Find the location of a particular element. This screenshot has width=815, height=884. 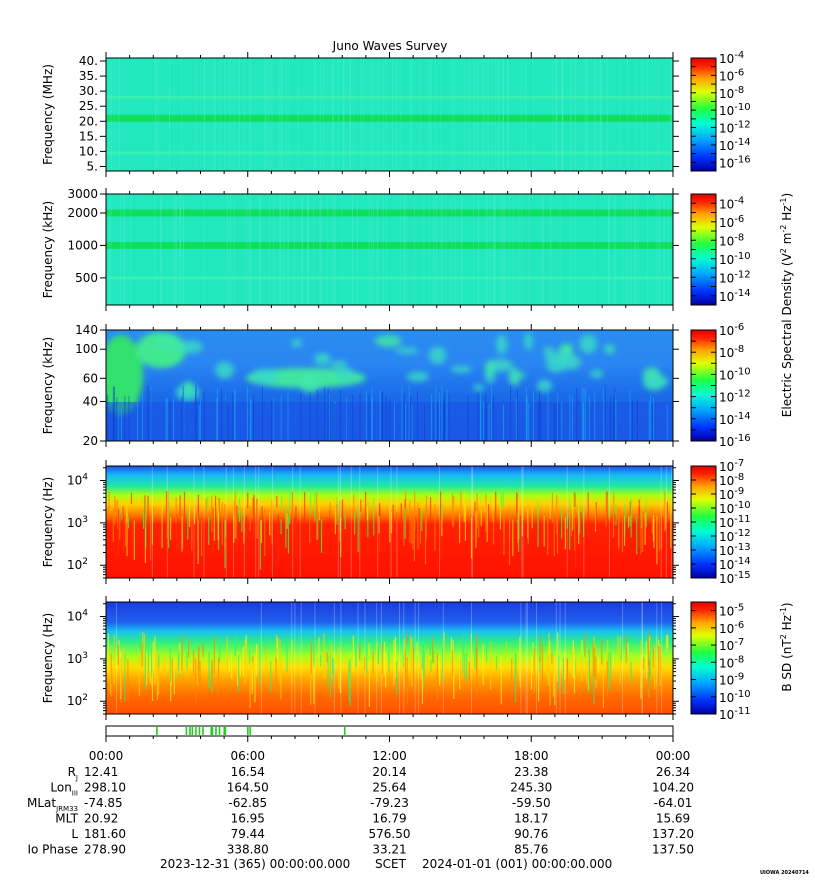

spectrogram-1-image is located at coordinates (389, 114).